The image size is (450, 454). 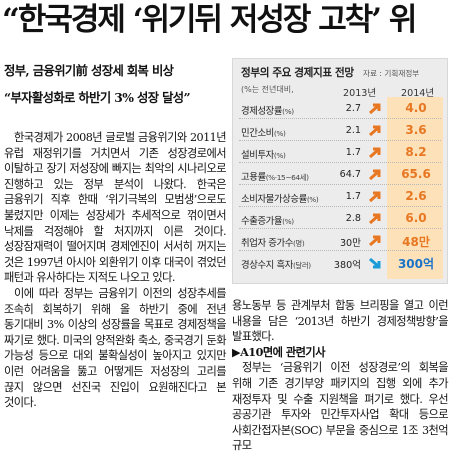 I want to click on value-2013: 2.7, so click(x=353, y=108).